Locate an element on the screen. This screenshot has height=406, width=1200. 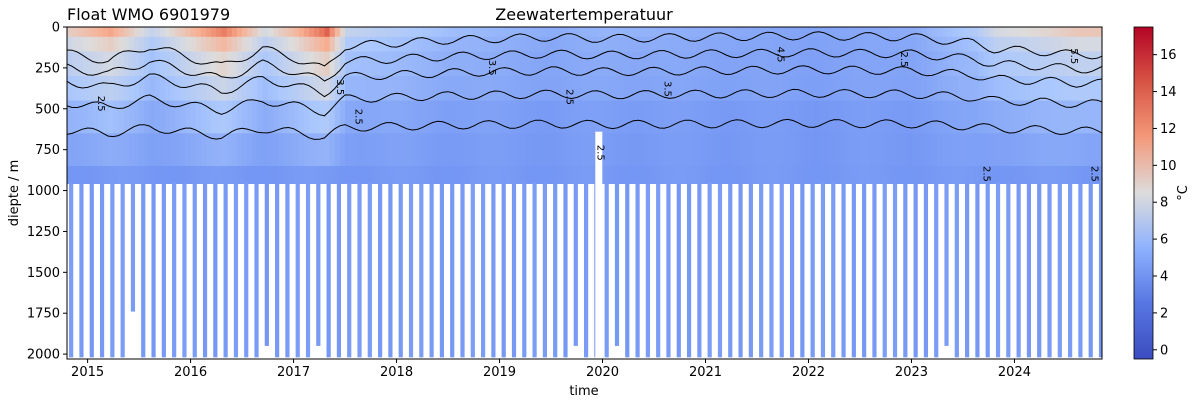
y-tick-label: 1000 is located at coordinates (43, 191).